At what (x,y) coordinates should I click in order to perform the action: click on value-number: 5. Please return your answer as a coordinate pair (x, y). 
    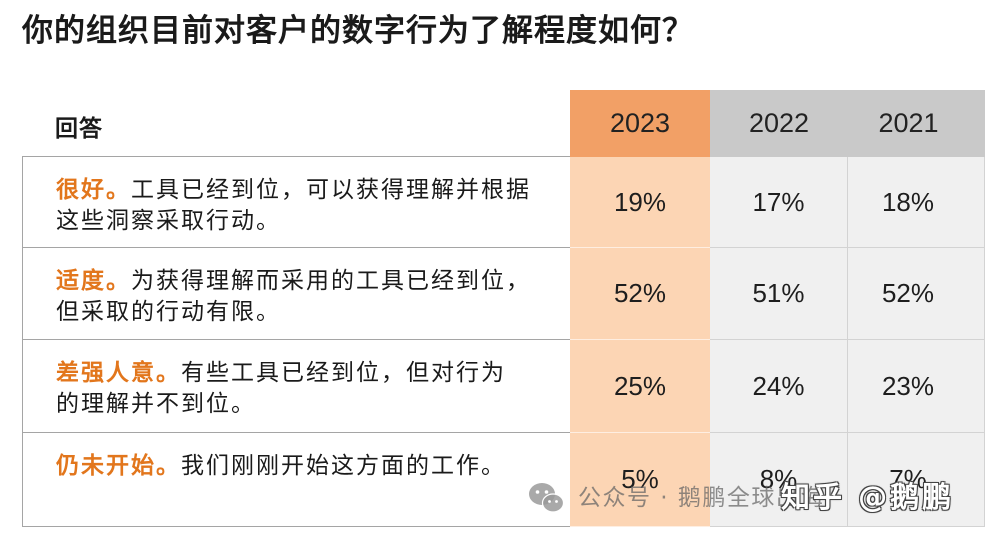
    Looking at the image, I should click on (628, 479).